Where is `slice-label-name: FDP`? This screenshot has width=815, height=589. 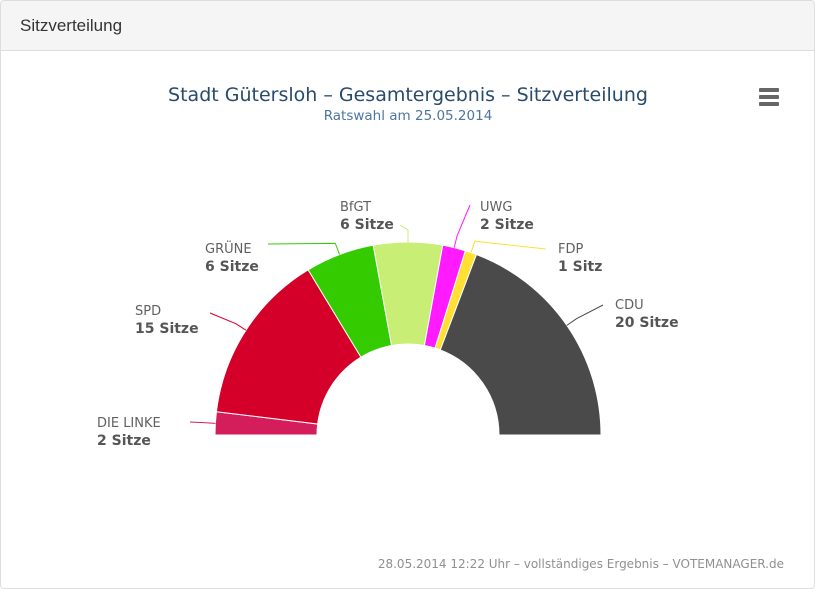
slice-label-name: FDP is located at coordinates (570, 249).